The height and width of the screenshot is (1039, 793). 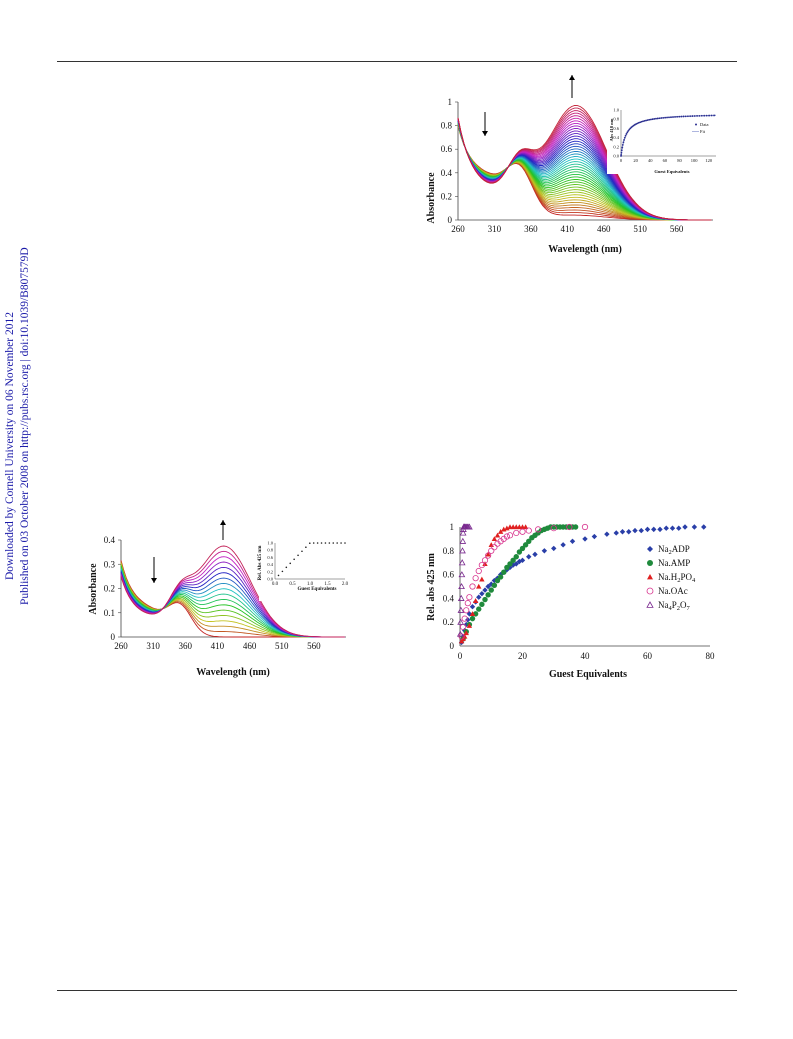 What do you see at coordinates (663, 549) in the screenshot?
I see `legend-label-part: Na` at bounding box center [663, 549].